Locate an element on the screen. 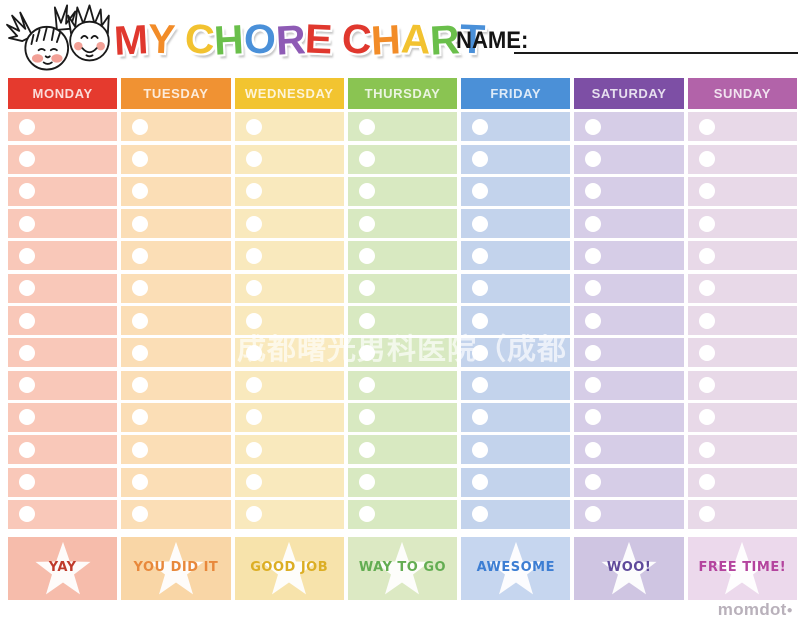 Image resolution: width=805 pixels, height=626 pixels. day-column-saturday: SATURDAY WOO! is located at coordinates (629, 339).